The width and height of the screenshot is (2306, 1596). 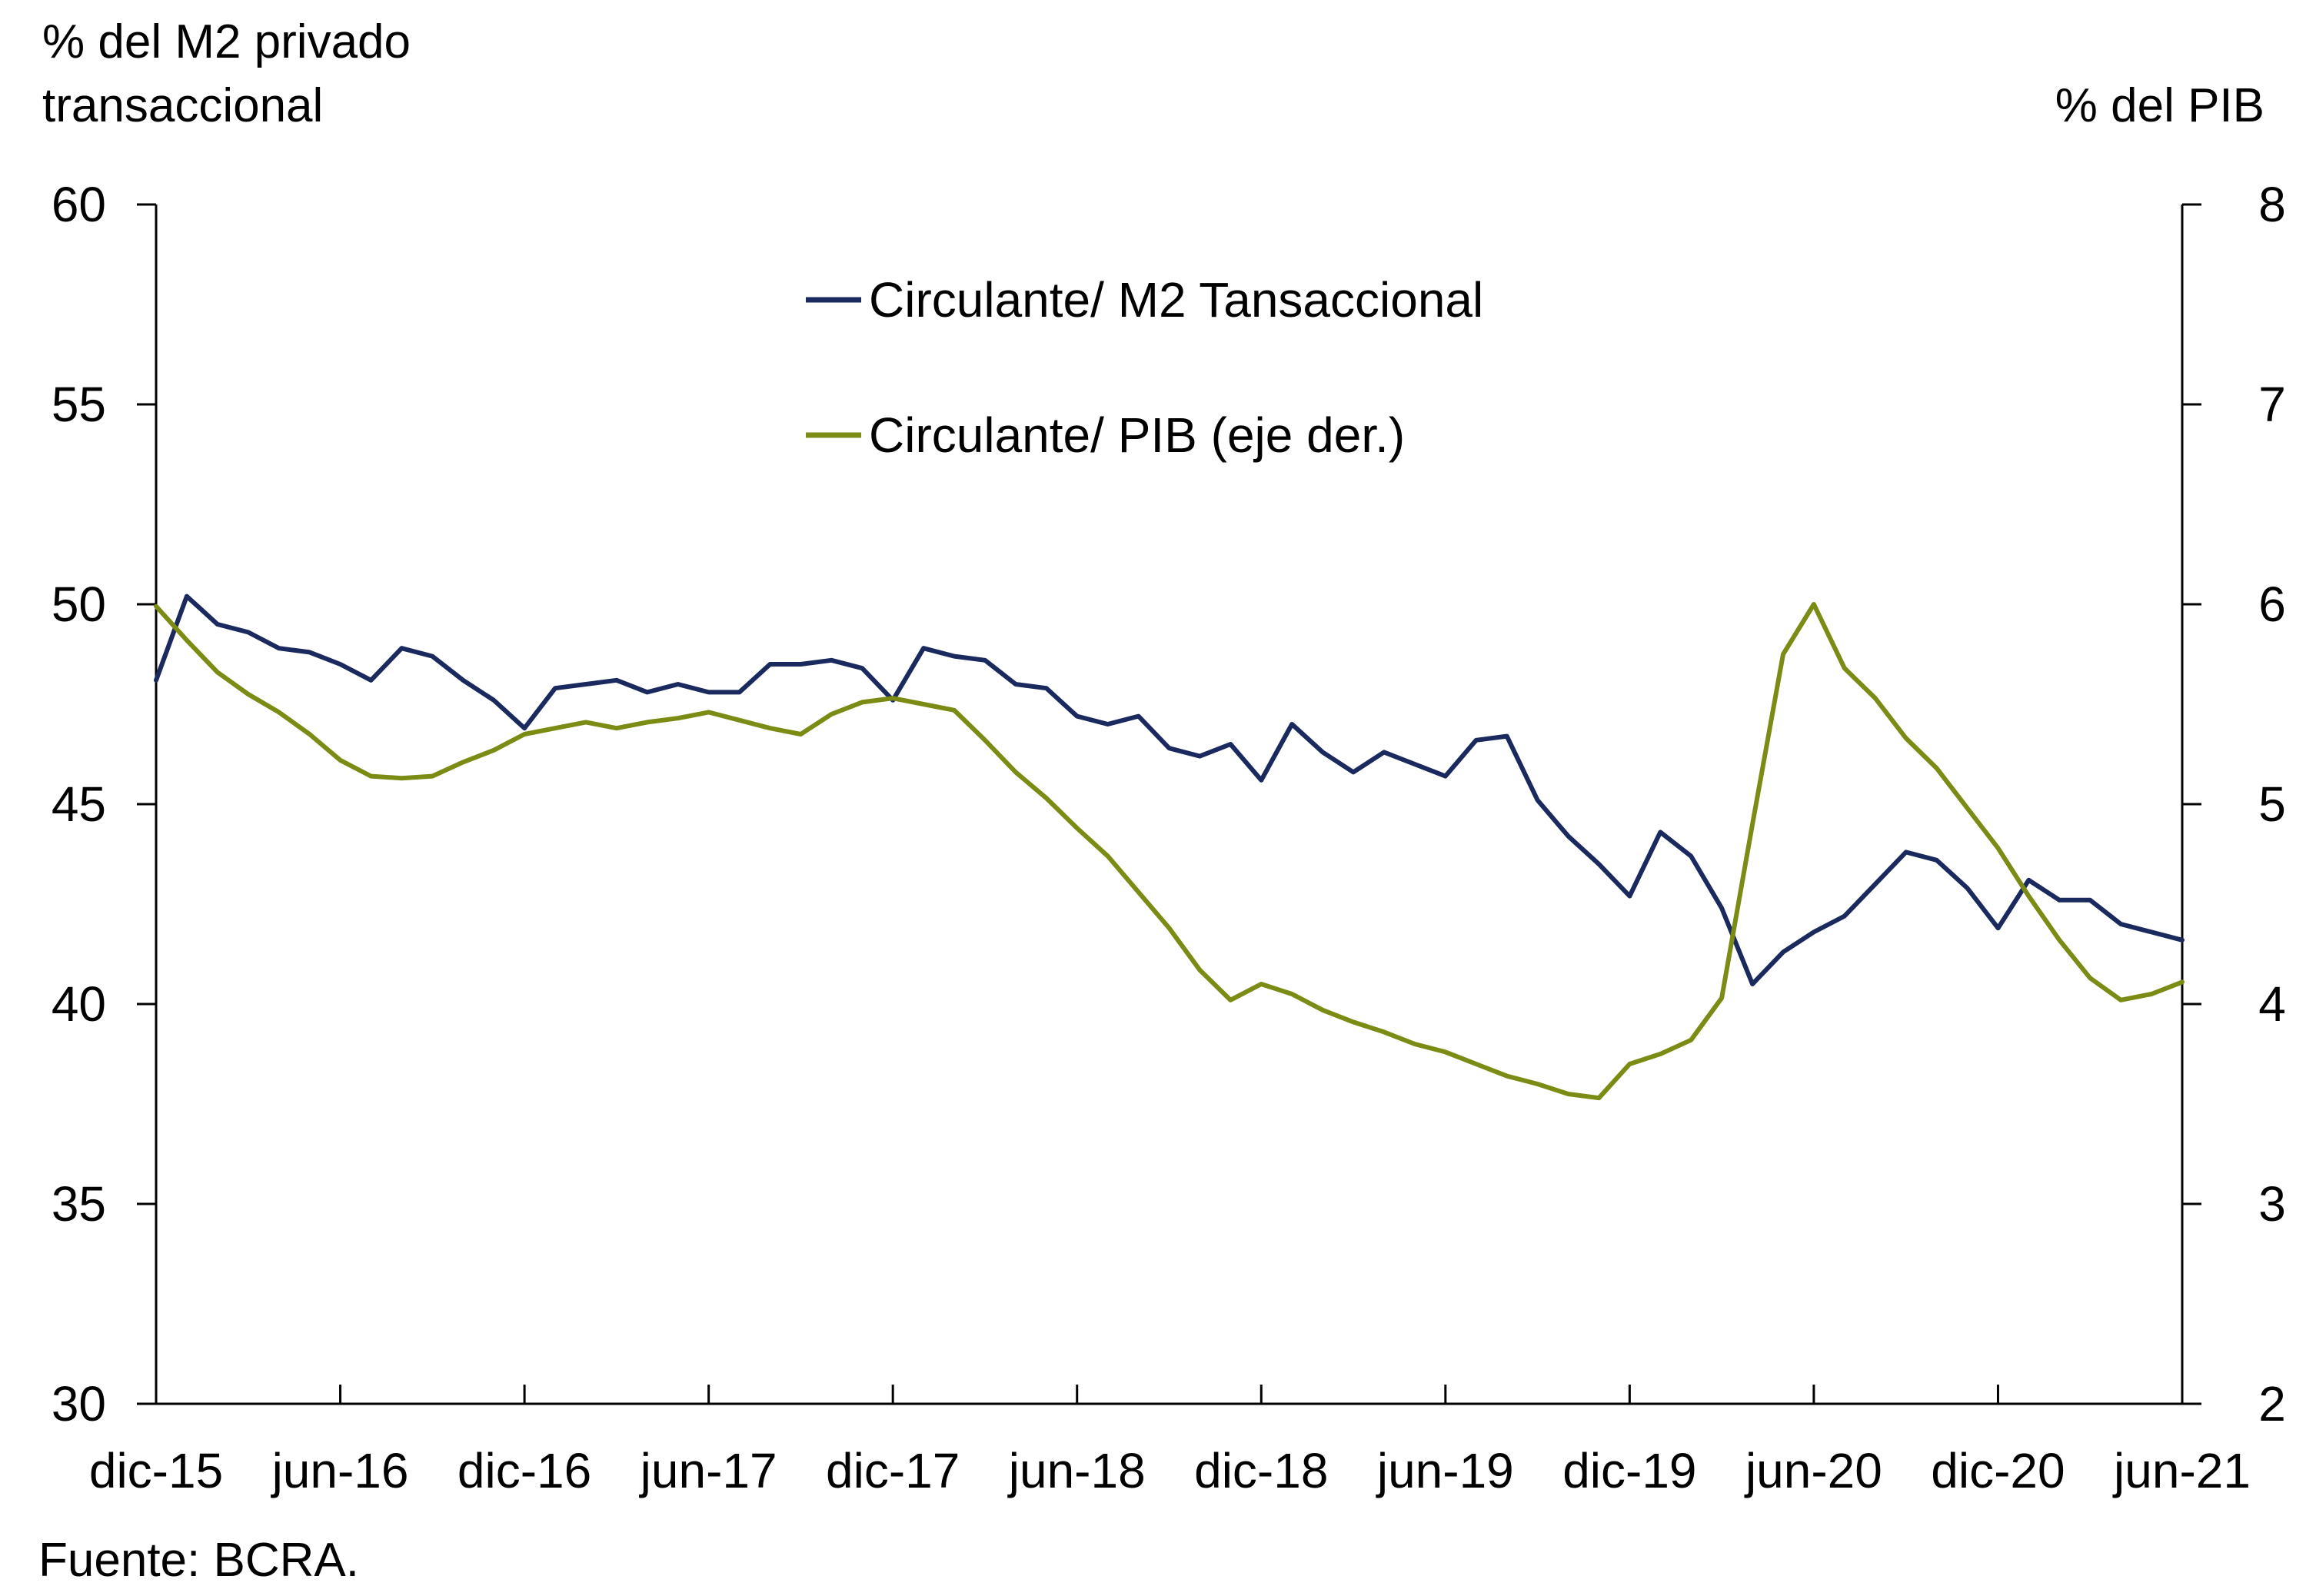 I want to click on left-y-tick-label: 35, so click(x=79, y=1204).